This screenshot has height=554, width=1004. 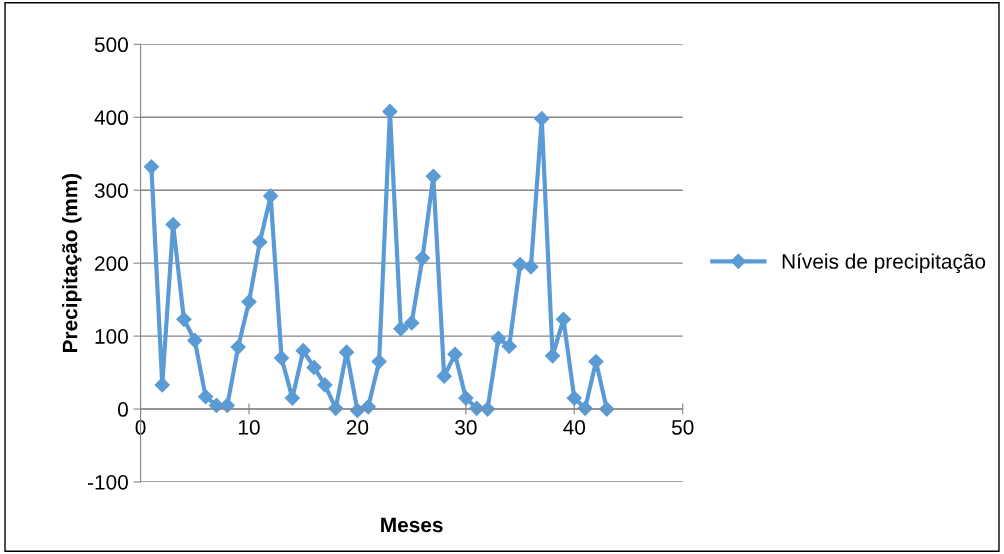 I want to click on y-tick-label: 0, so click(x=122, y=409).